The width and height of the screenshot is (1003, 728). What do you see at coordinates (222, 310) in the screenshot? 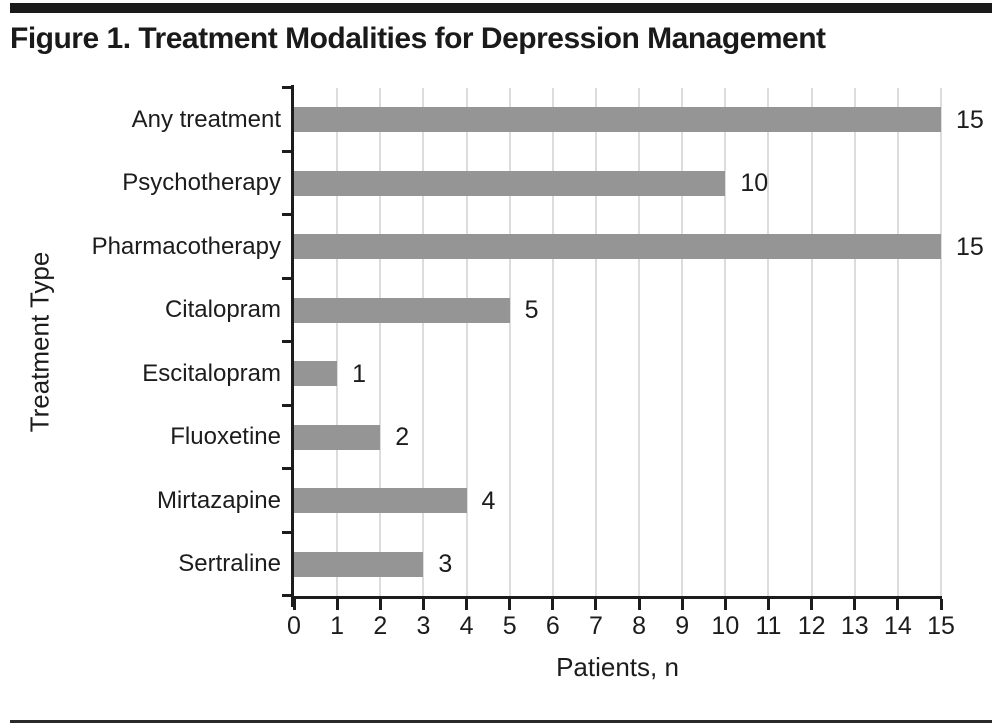
I see `category-label: Citalopram` at bounding box center [222, 310].